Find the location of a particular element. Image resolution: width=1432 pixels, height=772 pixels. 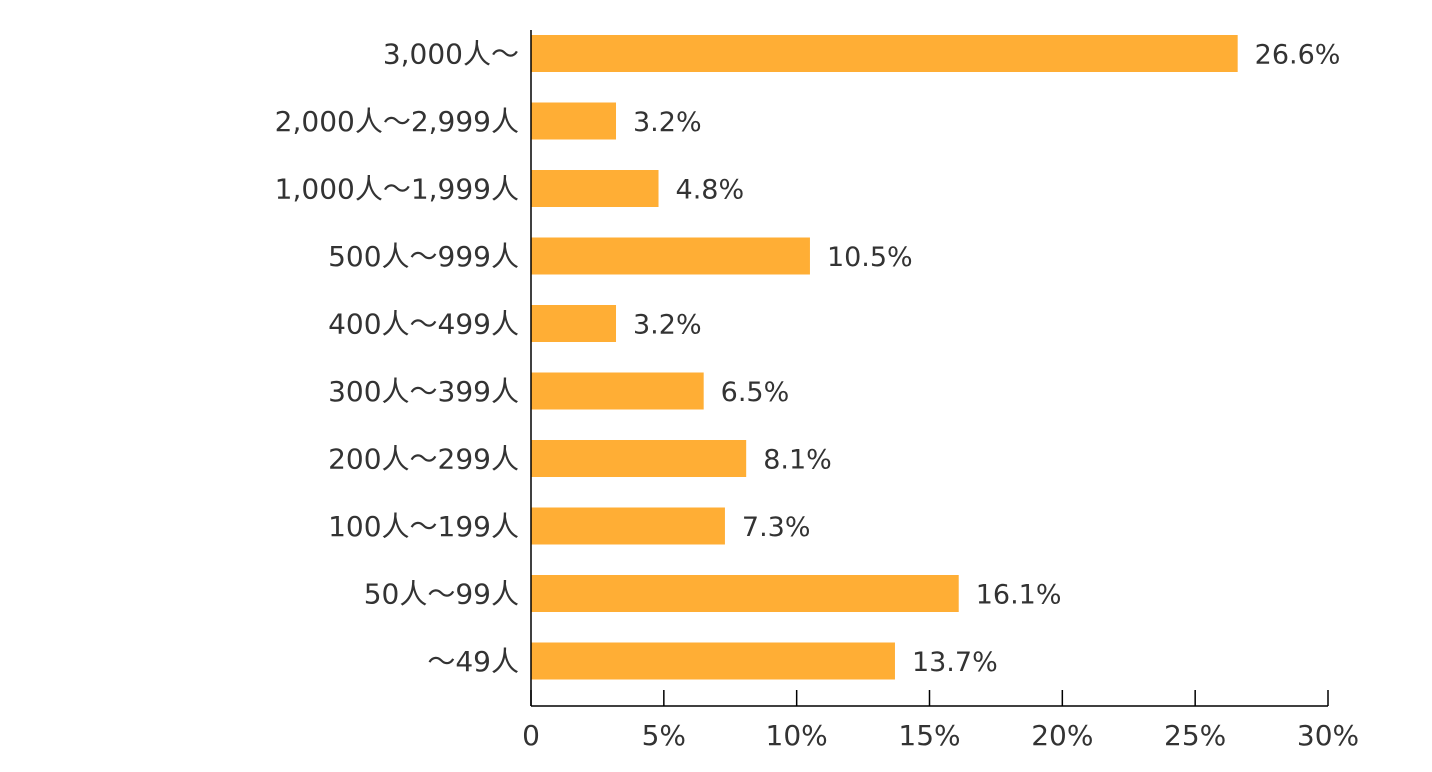

data-label: 4.8% is located at coordinates (710, 190).